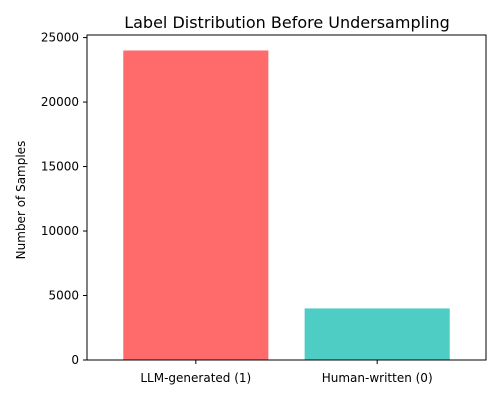  I want to click on x-axis-ticks: LLM-generated (1) Human-written (0), so click(286, 372).